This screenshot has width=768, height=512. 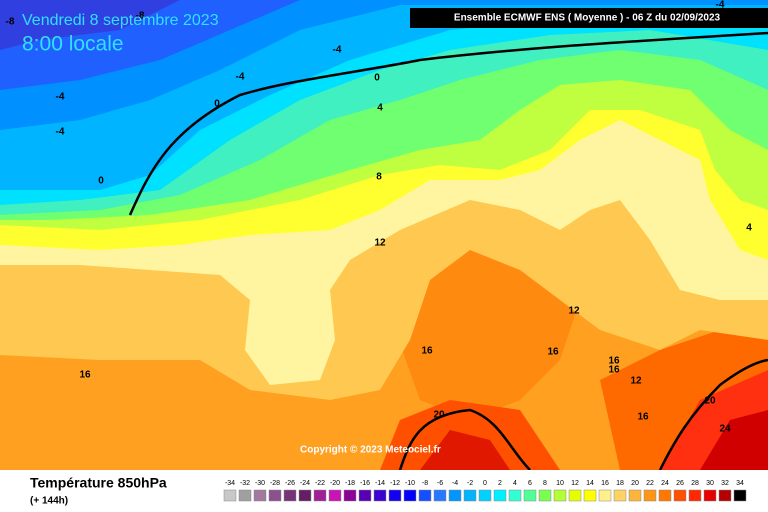 I want to click on scale-label: -18, so click(x=350, y=483).